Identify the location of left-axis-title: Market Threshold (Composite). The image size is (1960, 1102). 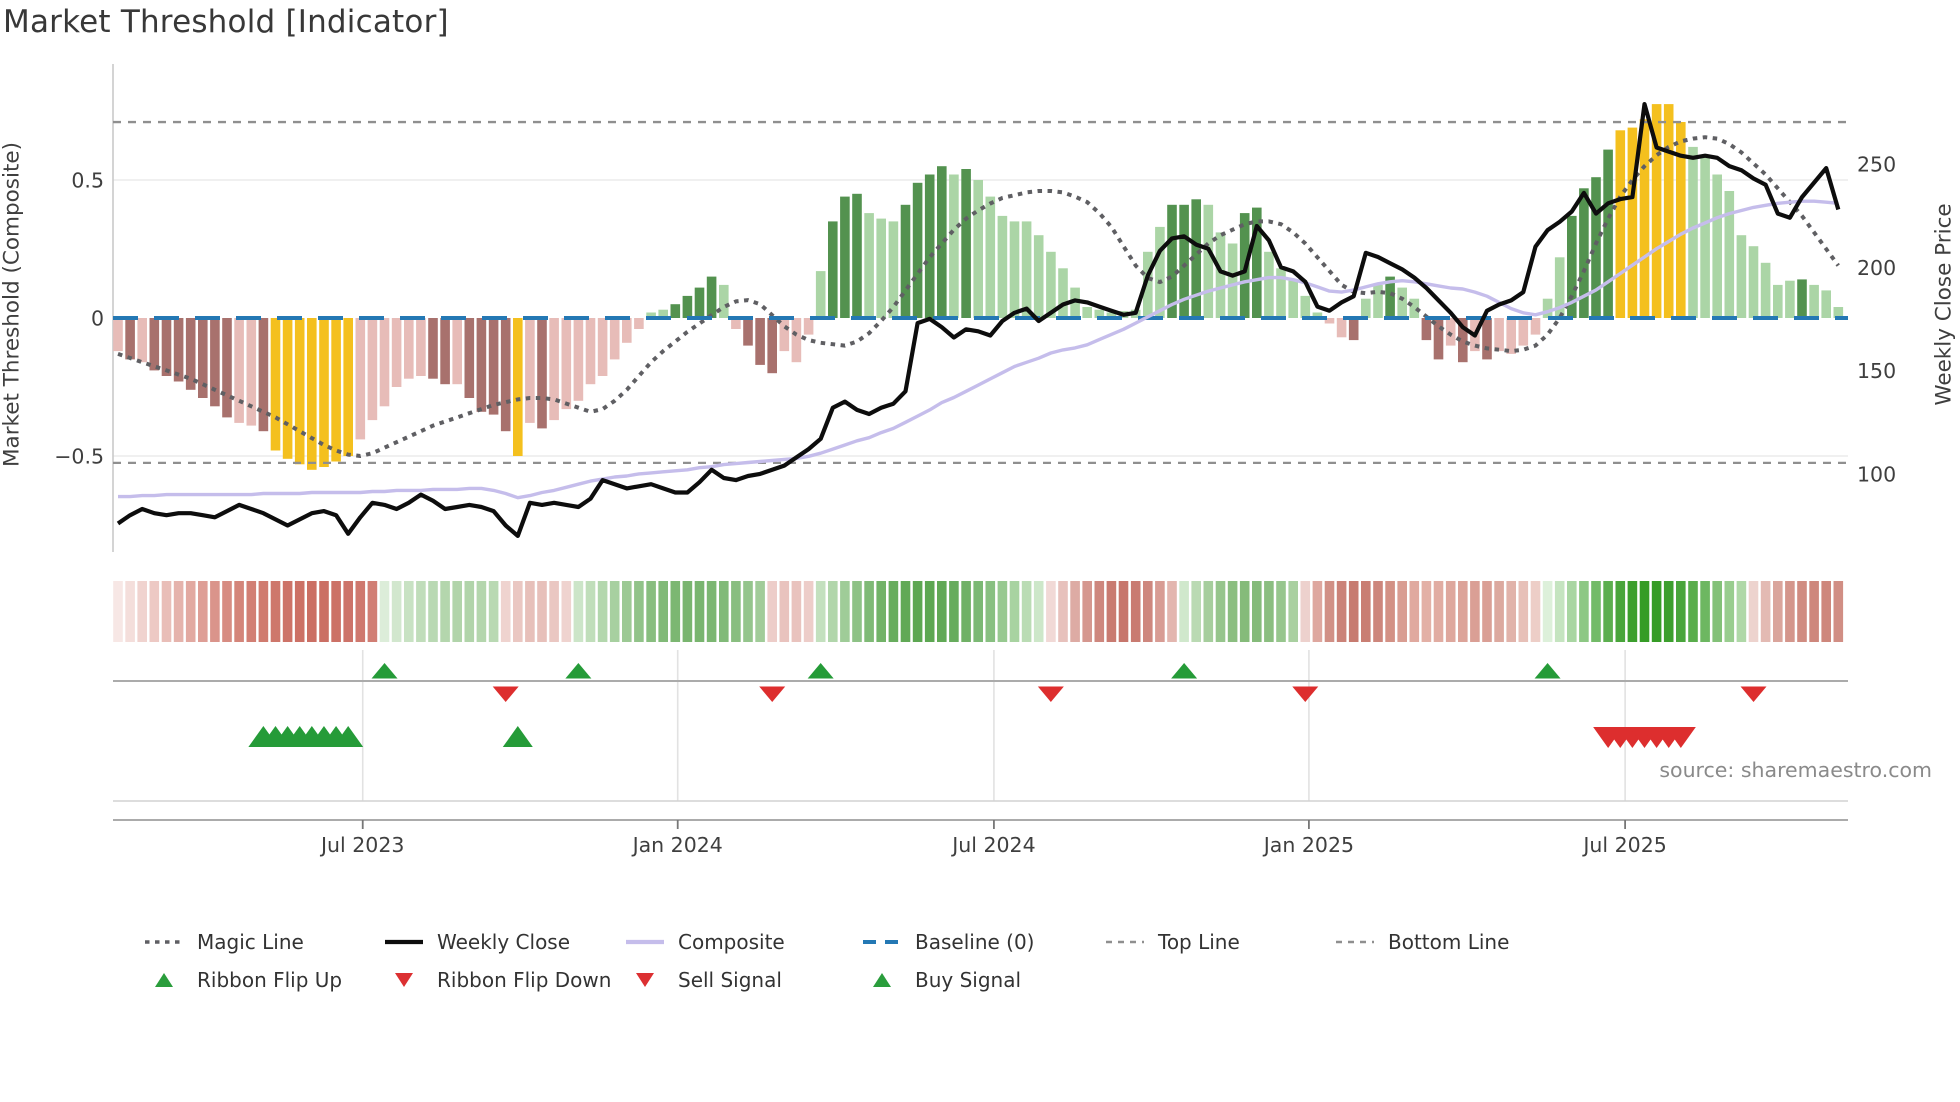
(12, 304).